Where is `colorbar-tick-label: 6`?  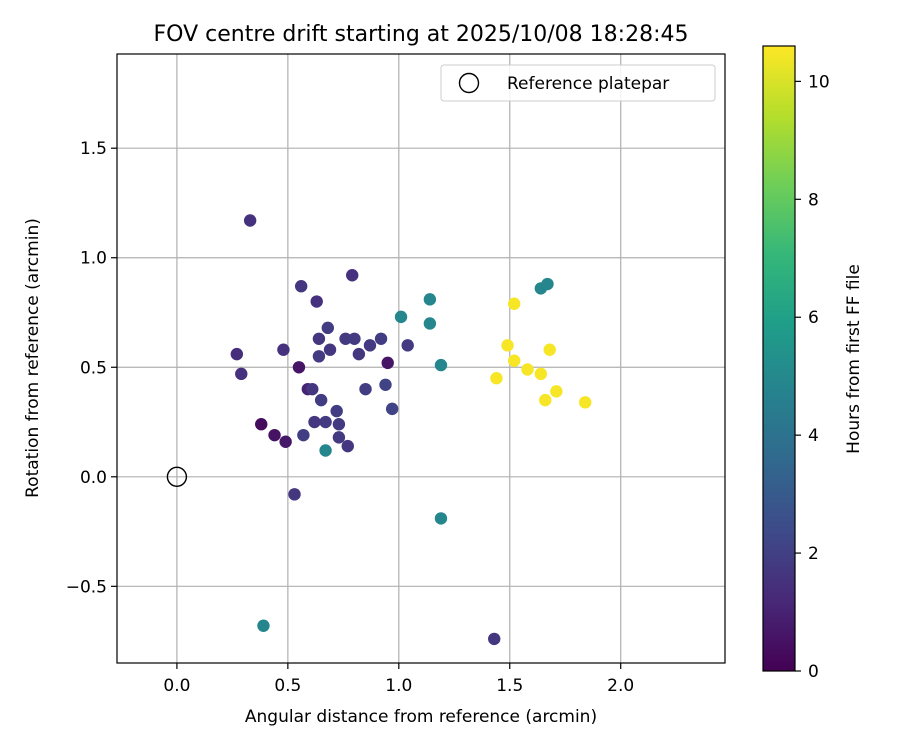
colorbar-tick-label: 6 is located at coordinates (813, 318).